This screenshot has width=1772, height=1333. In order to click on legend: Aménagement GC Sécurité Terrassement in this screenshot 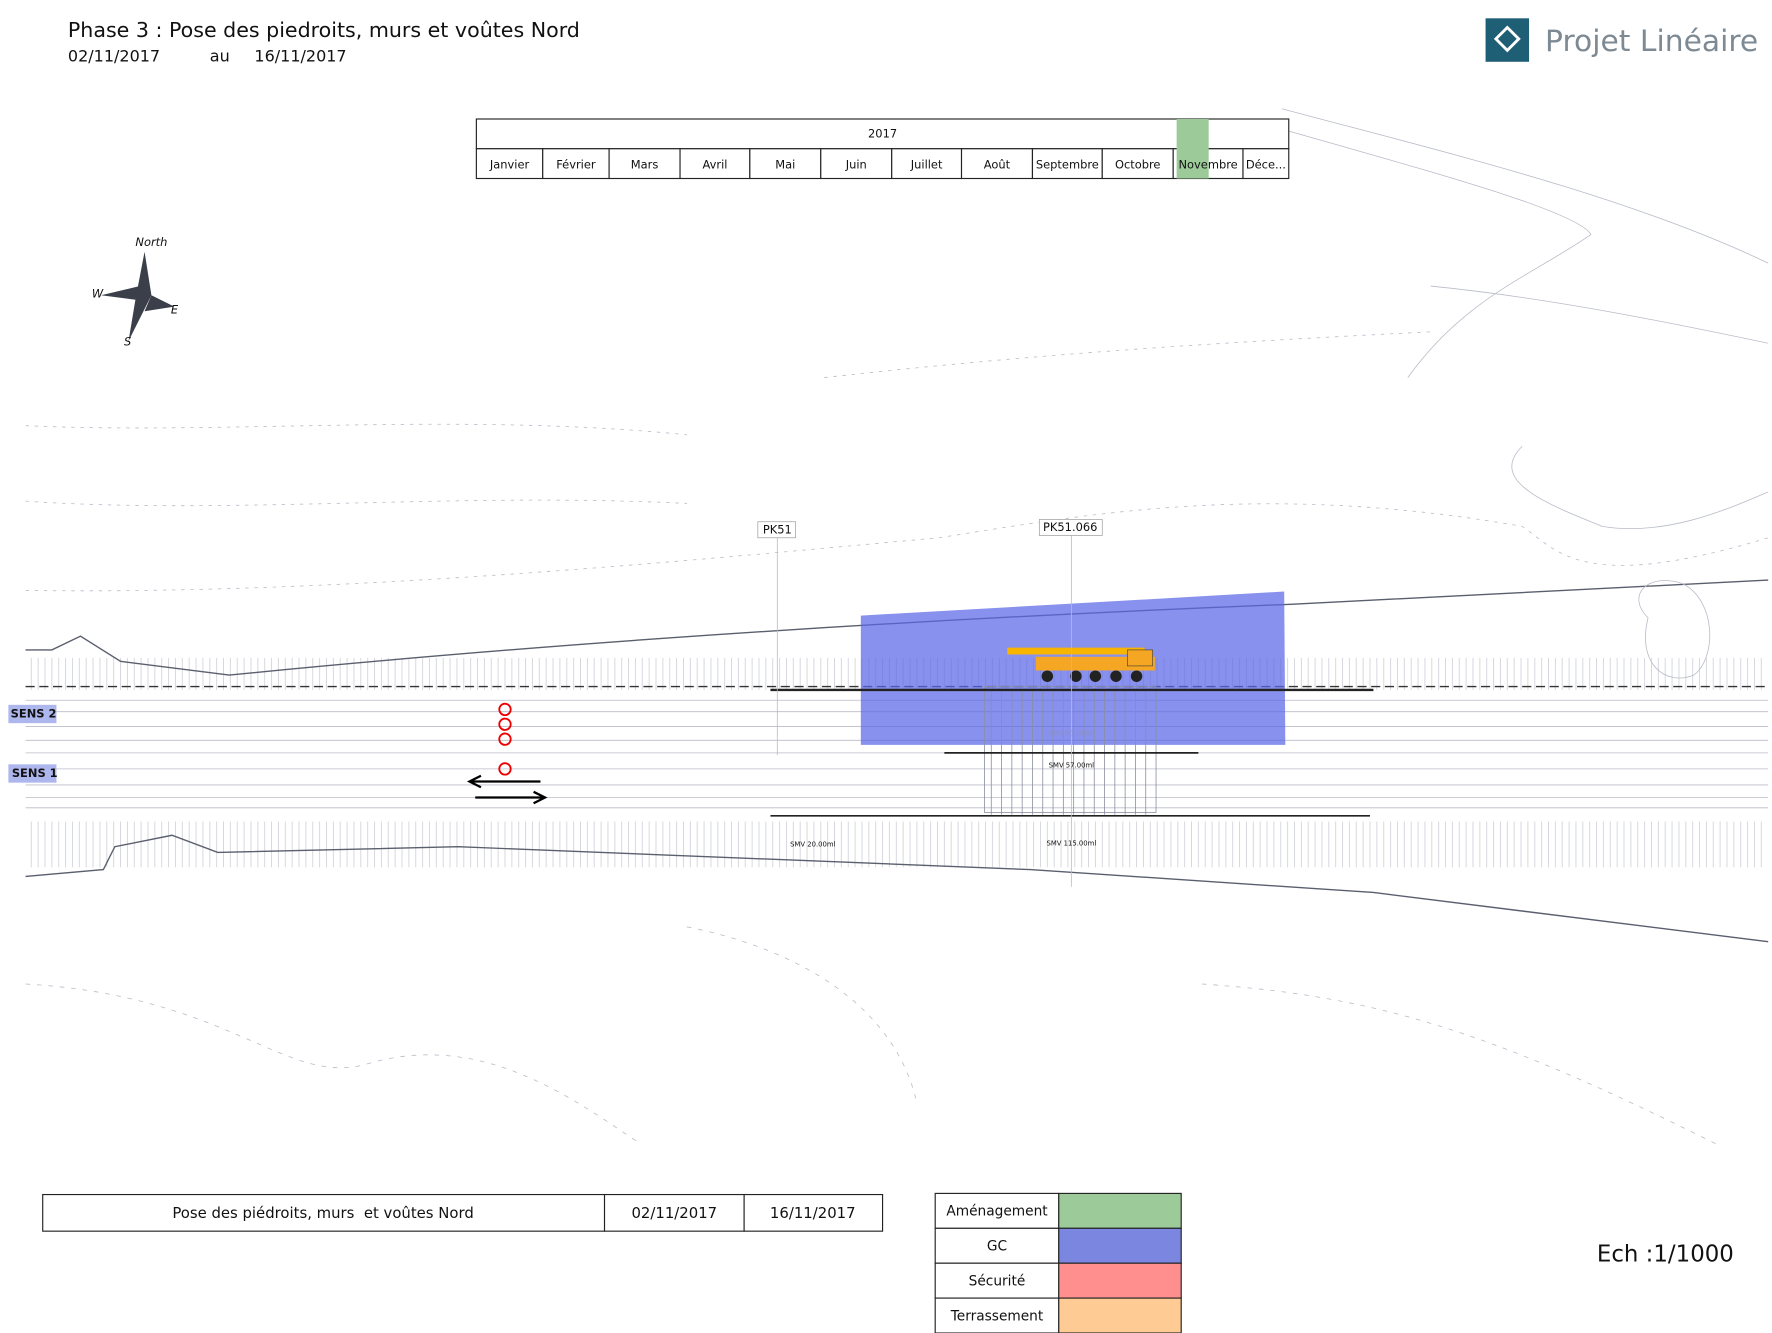, I will do `click(1058, 1262)`.